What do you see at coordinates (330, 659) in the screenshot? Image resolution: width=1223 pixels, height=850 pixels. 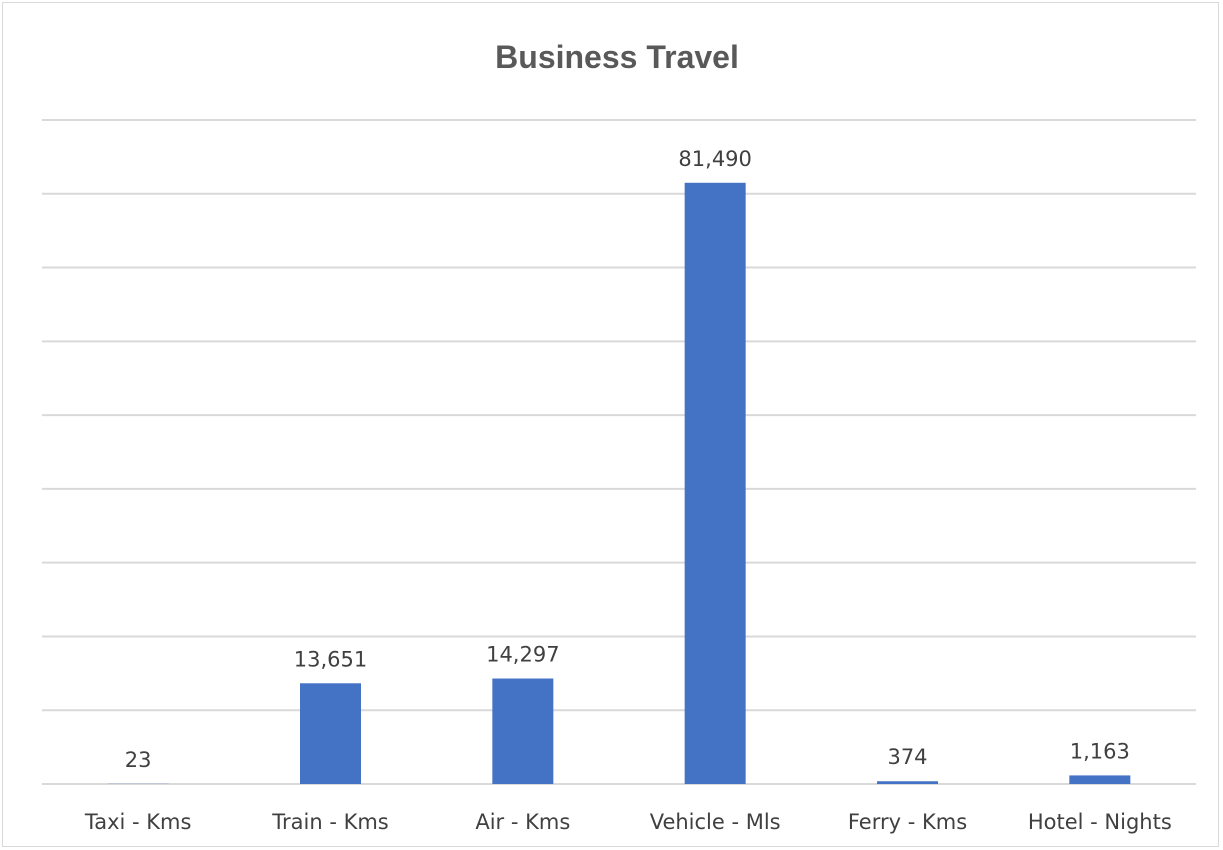 I see `data-label: 13,651` at bounding box center [330, 659].